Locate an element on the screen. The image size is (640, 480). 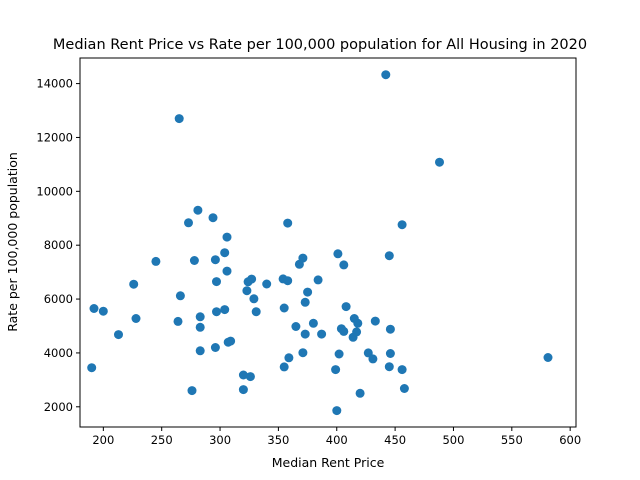
y-axis-ticks: 2000 4000 6000 8000 10000 12000 14000 is located at coordinates (58, 245).